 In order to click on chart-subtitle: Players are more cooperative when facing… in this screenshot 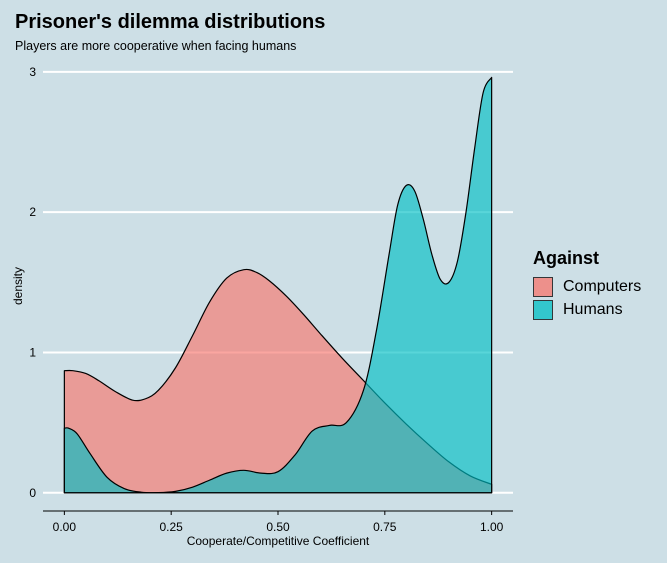, I will do `click(156, 46)`.